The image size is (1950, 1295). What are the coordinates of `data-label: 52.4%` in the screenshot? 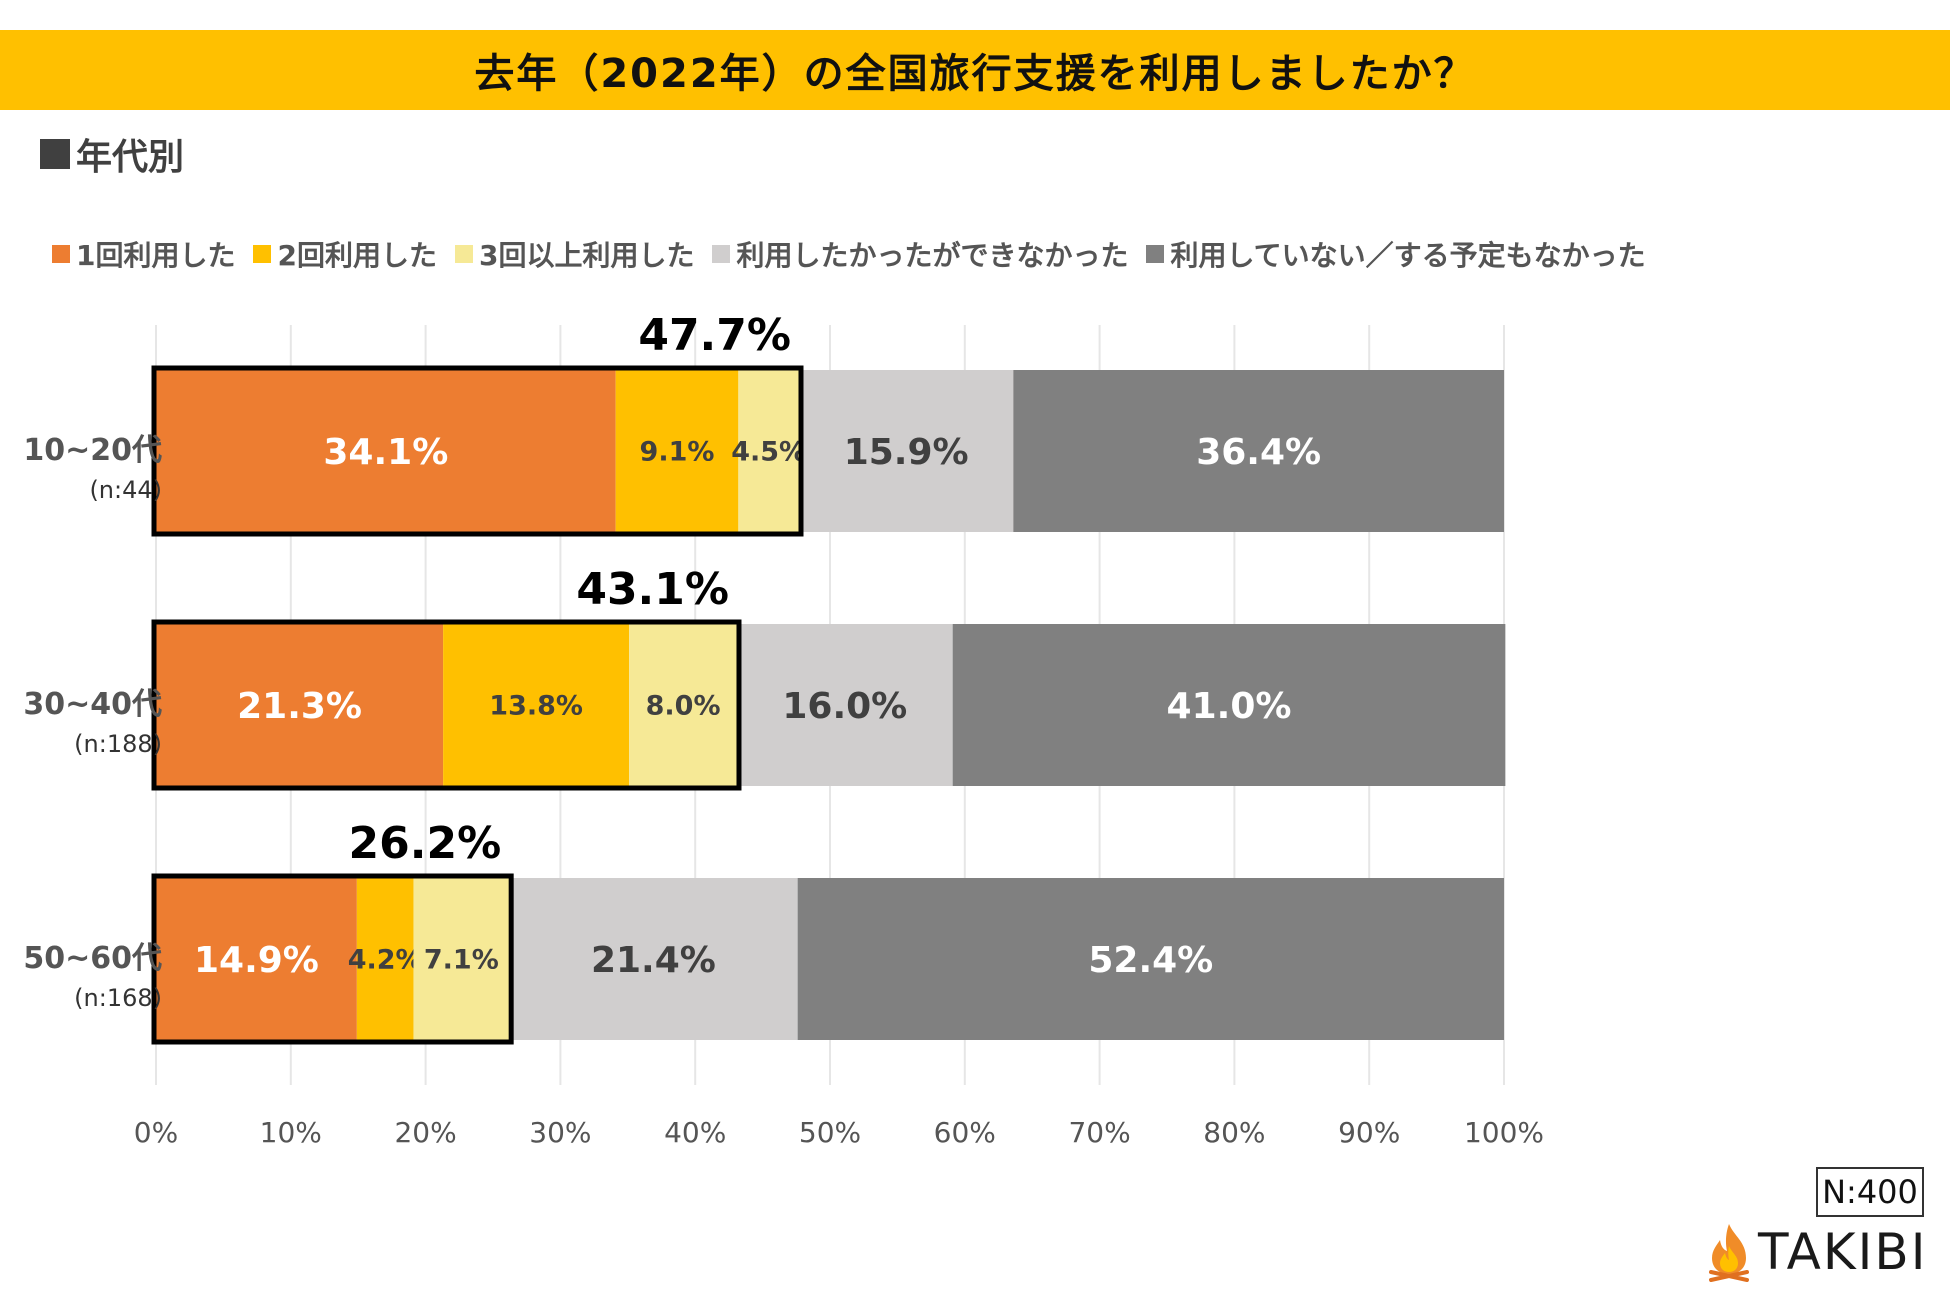 It's located at (1150, 960).